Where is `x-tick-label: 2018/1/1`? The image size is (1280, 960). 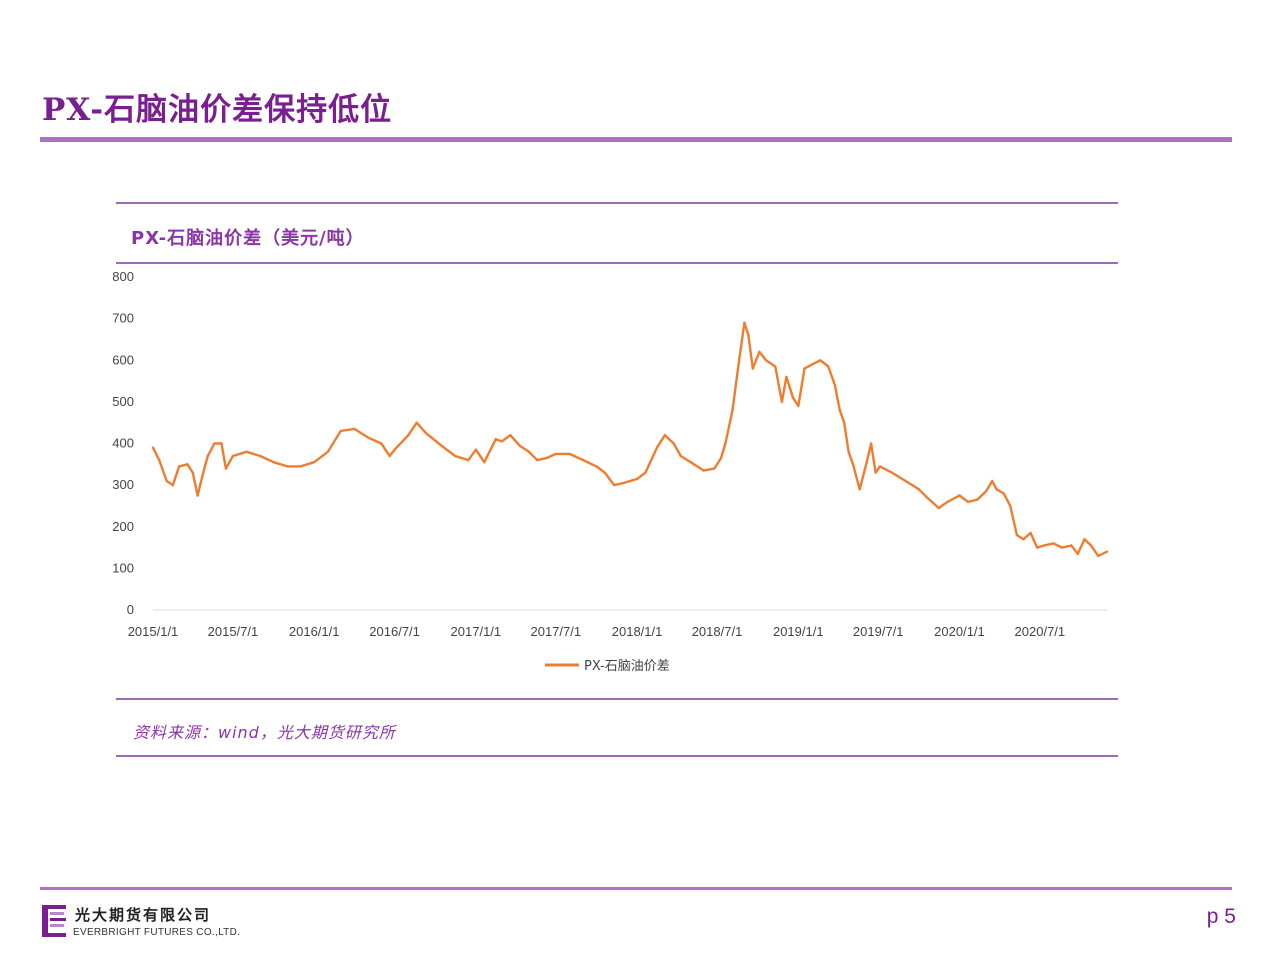 x-tick-label: 2018/1/1 is located at coordinates (637, 631).